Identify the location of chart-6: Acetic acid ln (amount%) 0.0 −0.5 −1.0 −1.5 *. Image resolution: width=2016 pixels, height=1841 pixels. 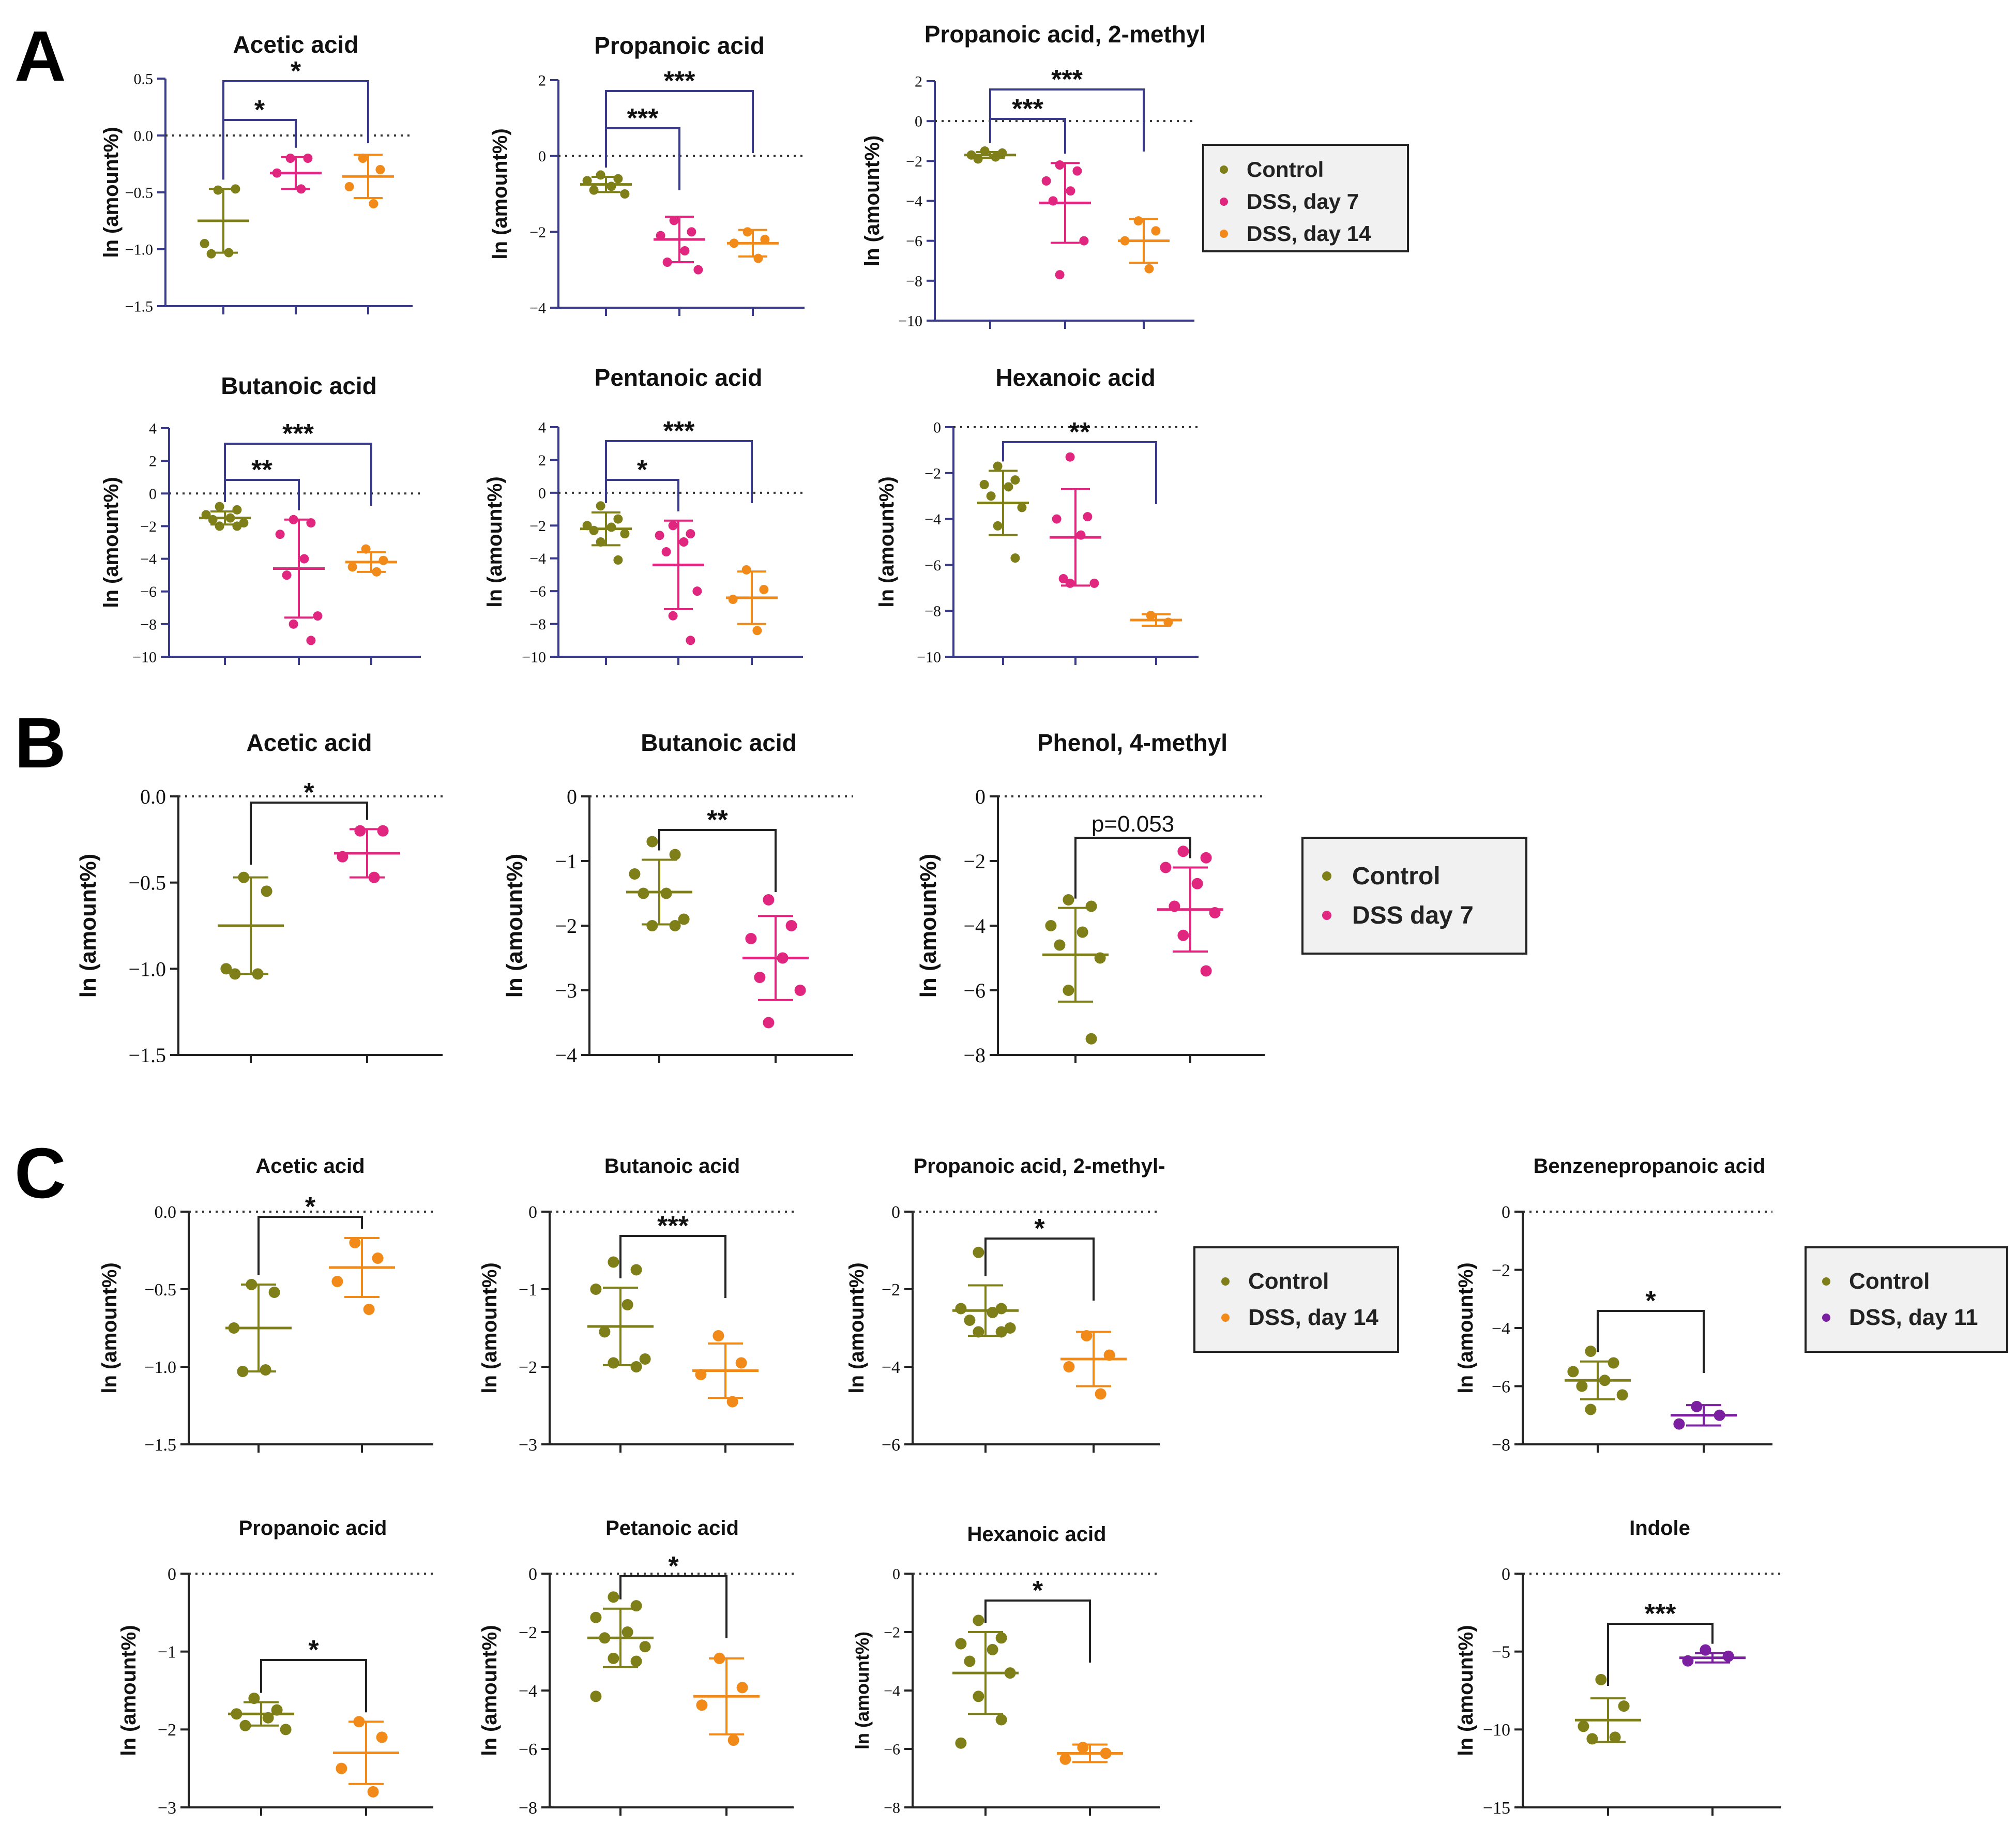
(259, 898).